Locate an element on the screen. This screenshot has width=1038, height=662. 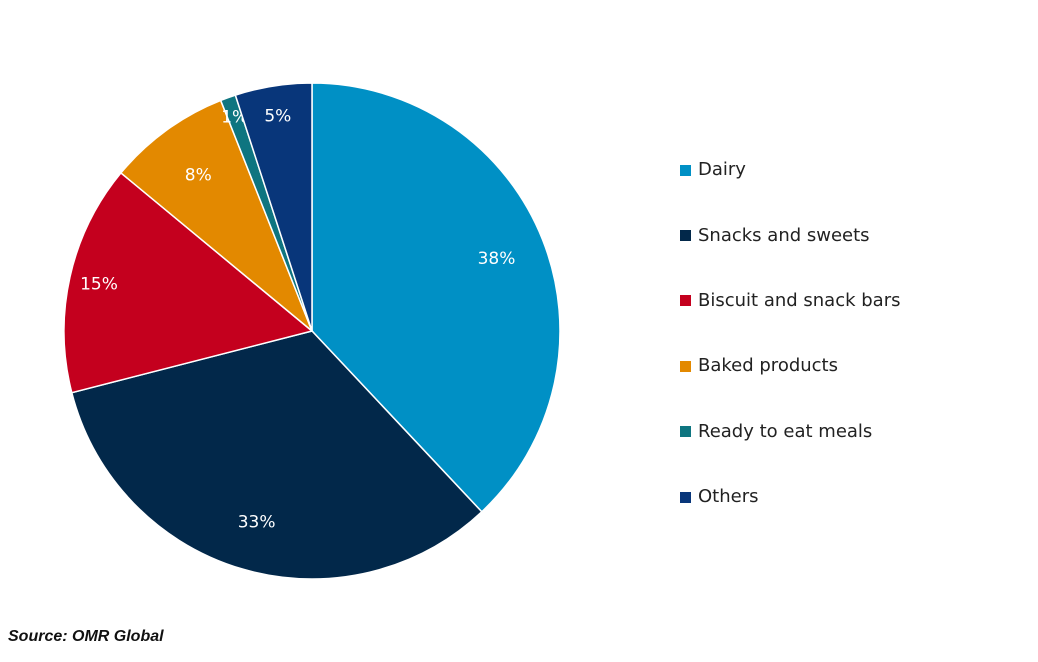
legend-item-biscuit-and-snack-bars: Biscuit and snack bars is located at coordinates (790, 300).